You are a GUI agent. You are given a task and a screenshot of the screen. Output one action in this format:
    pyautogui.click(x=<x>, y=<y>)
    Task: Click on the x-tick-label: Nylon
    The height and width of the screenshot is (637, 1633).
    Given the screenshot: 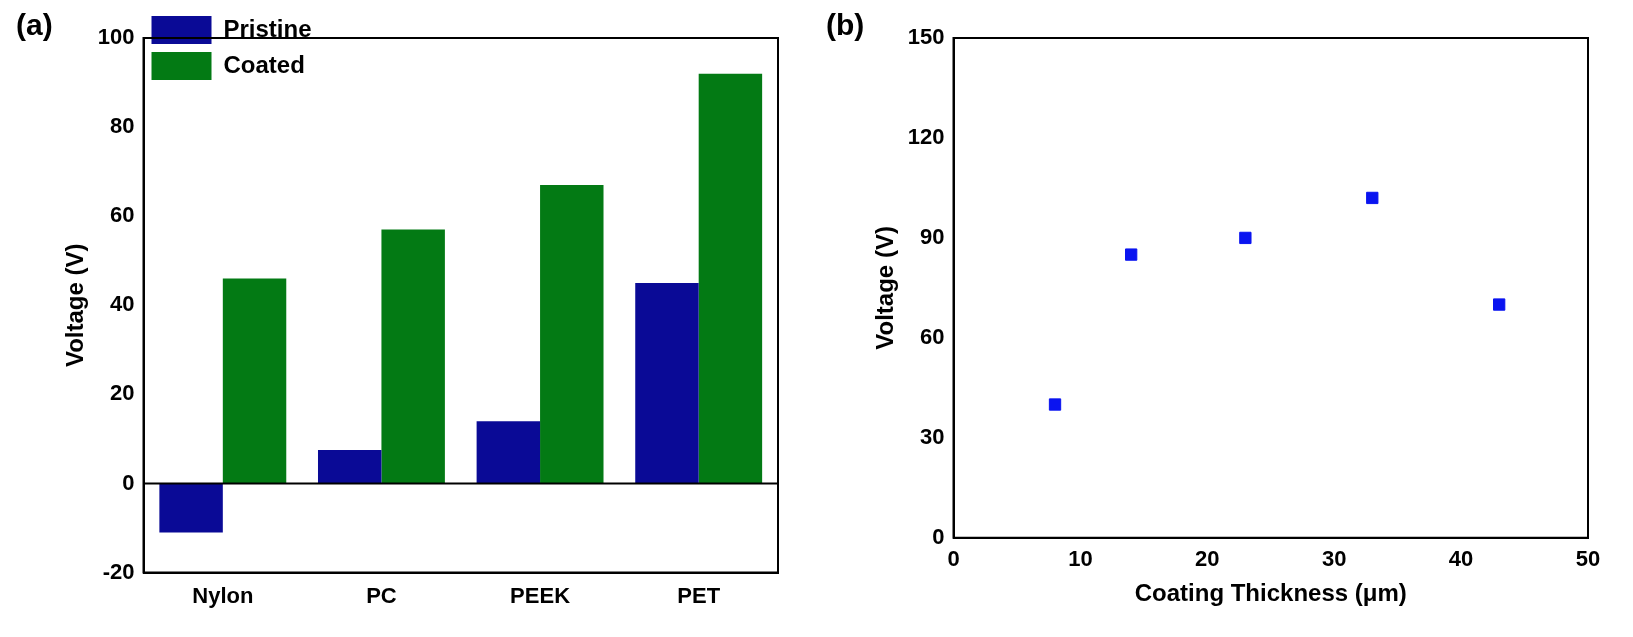 What is the action you would take?
    pyautogui.click(x=223, y=595)
    